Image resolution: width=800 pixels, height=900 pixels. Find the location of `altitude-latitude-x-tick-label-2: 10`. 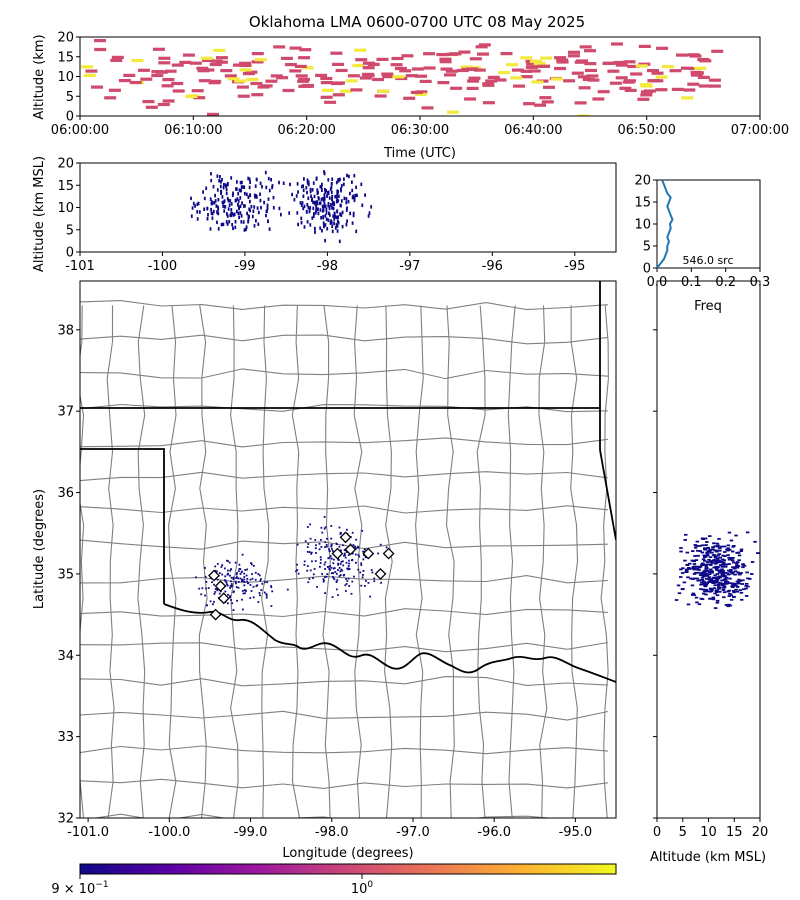

altitude-latitude-x-tick-label-2: 10 is located at coordinates (708, 832).